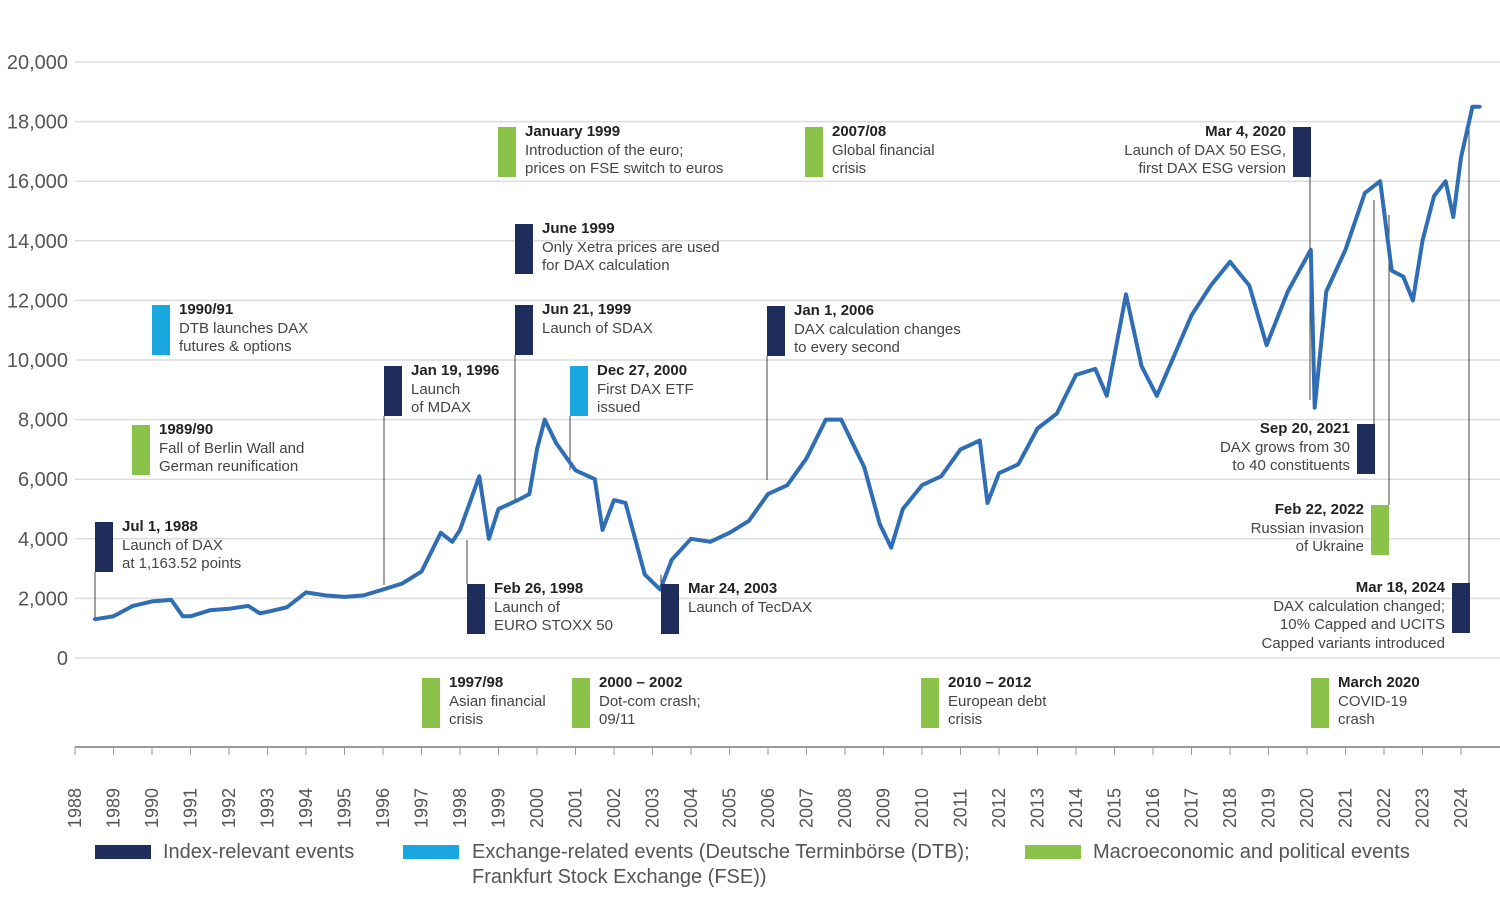 The image size is (1500, 900). I want to click on event-date: June 1999, so click(578, 228).